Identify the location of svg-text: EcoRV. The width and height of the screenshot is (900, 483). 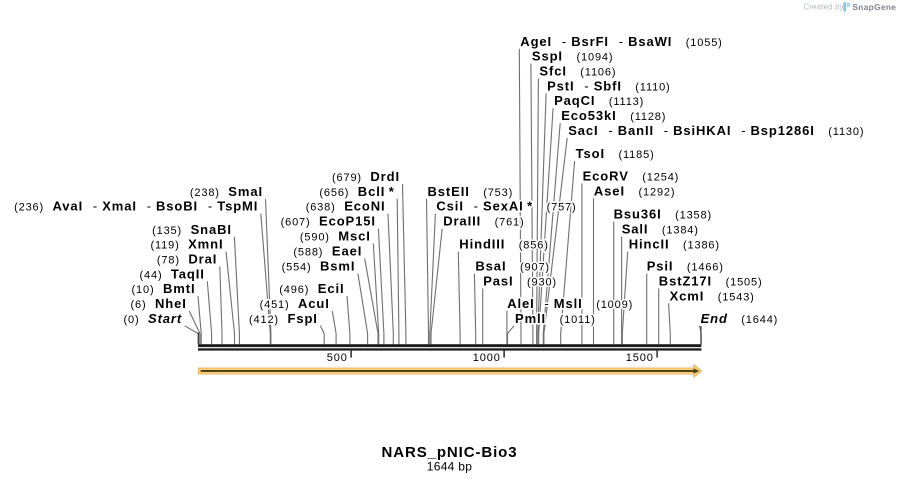
(606, 176).